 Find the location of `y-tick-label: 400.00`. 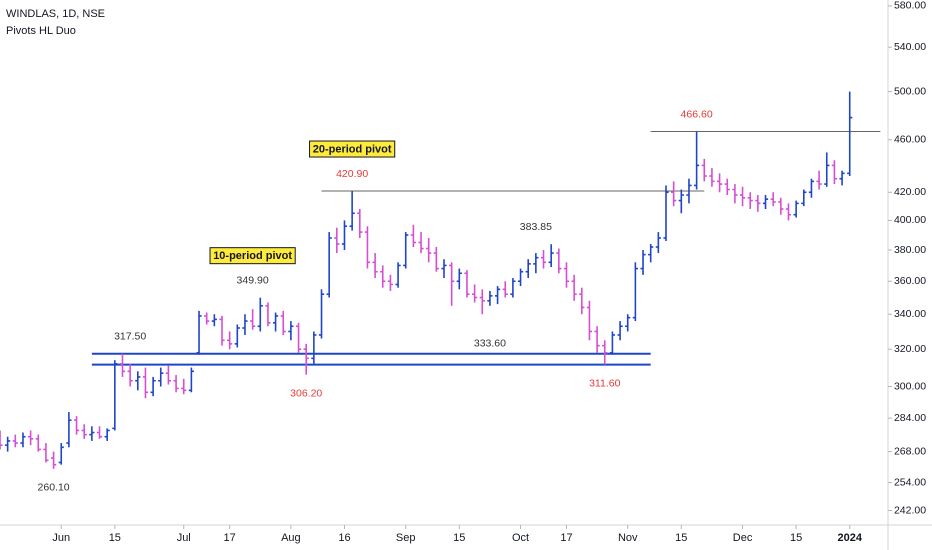

y-tick-label: 400.00 is located at coordinates (910, 220).